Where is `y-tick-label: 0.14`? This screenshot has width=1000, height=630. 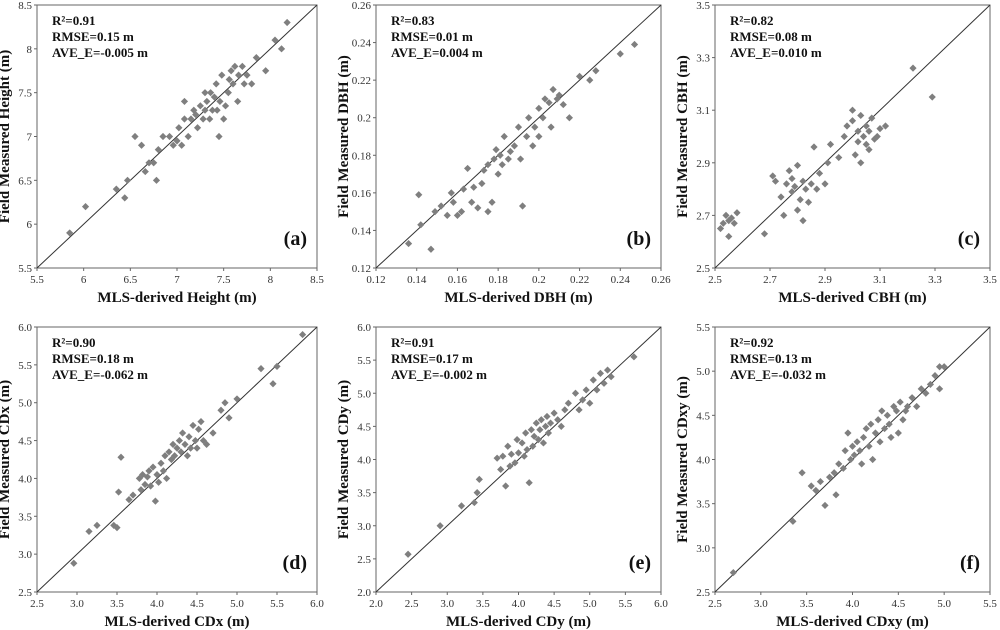 y-tick-label: 0.14 is located at coordinates (362, 231).